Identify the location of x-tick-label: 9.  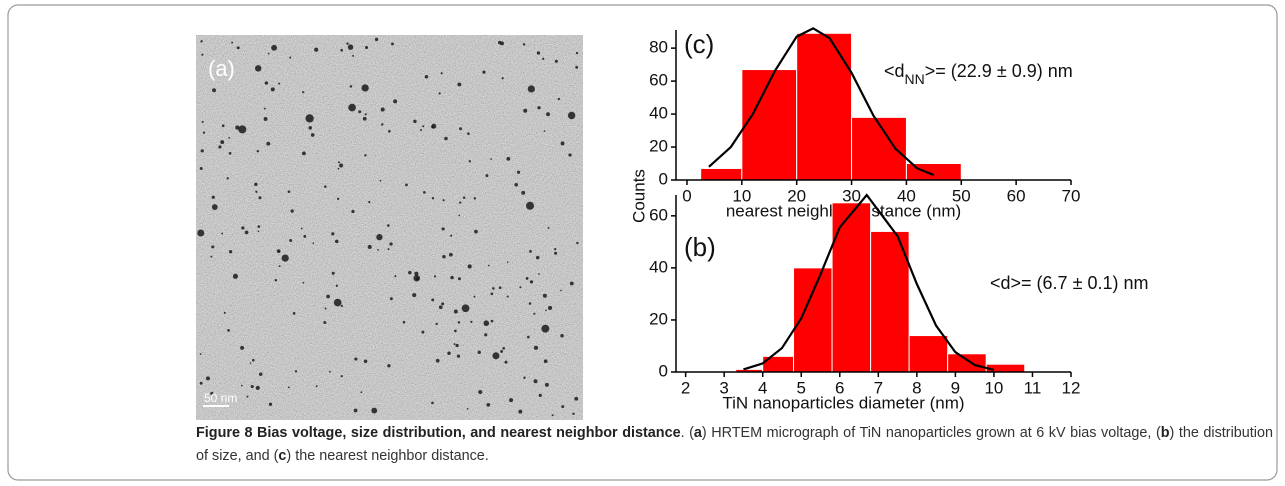
(955, 387).